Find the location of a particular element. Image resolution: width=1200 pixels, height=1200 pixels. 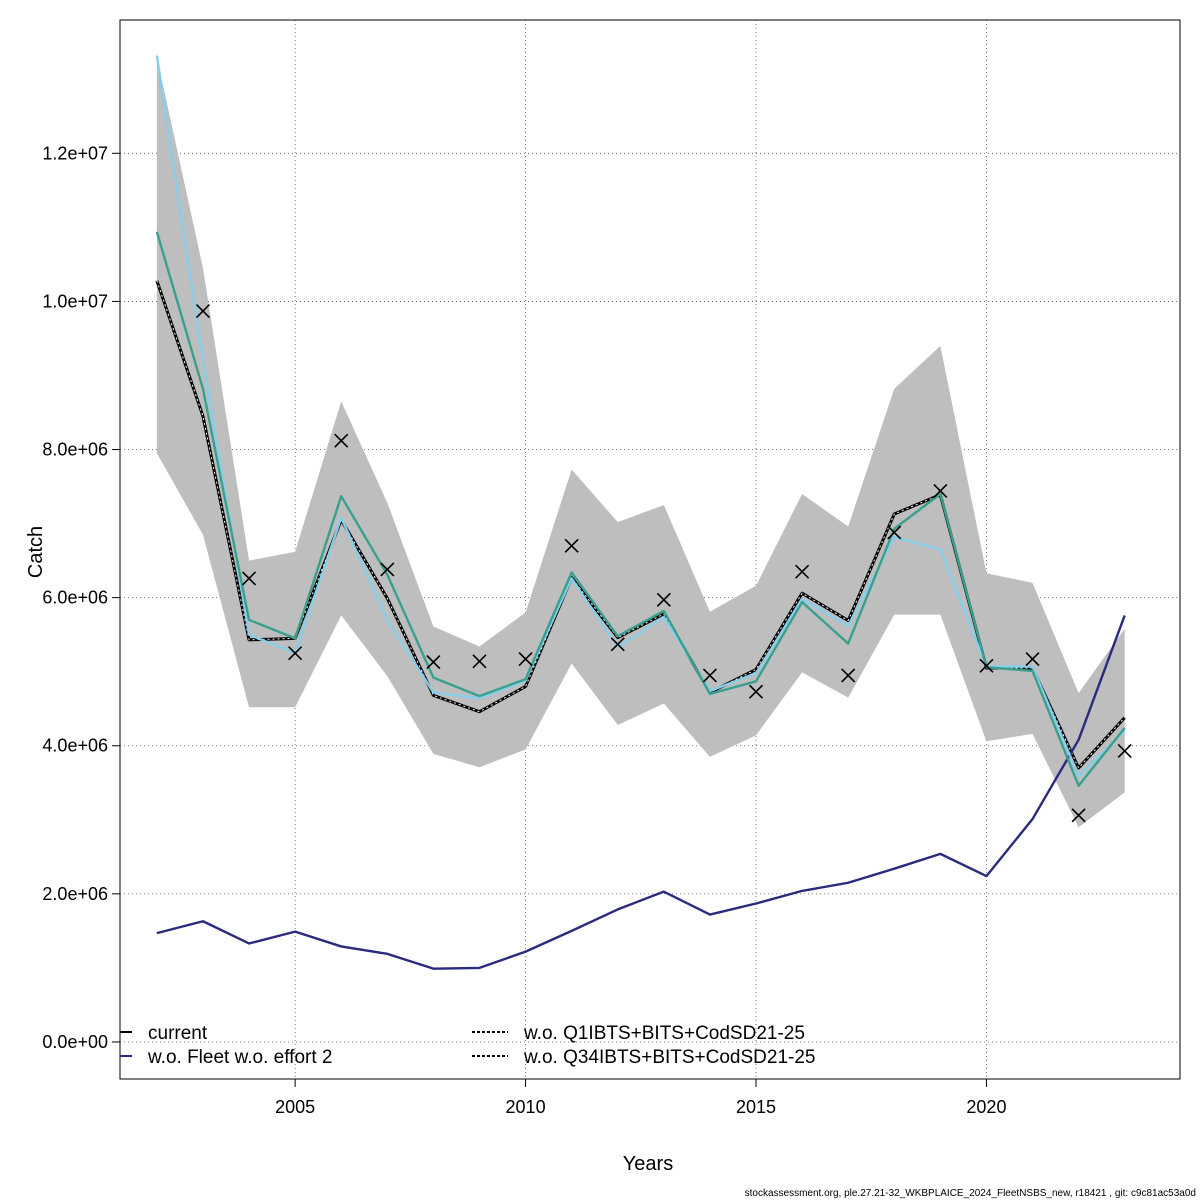

y-axis-title: Catch is located at coordinates (36, 552).